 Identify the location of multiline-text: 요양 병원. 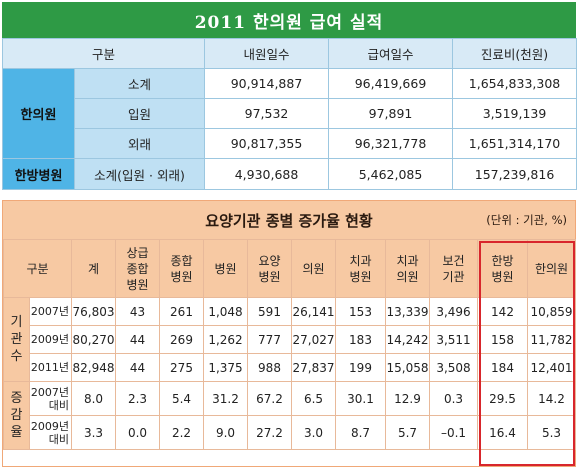
(269, 268).